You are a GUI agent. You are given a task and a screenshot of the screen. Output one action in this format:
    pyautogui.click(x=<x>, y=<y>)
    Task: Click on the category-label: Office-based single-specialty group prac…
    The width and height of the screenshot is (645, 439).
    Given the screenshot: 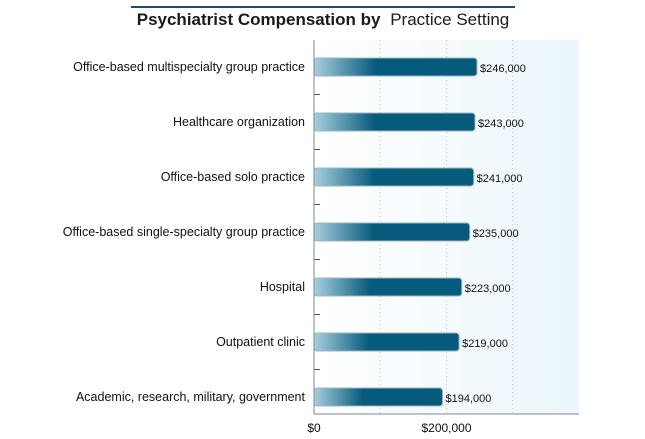 What is the action you would take?
    pyautogui.click(x=184, y=232)
    